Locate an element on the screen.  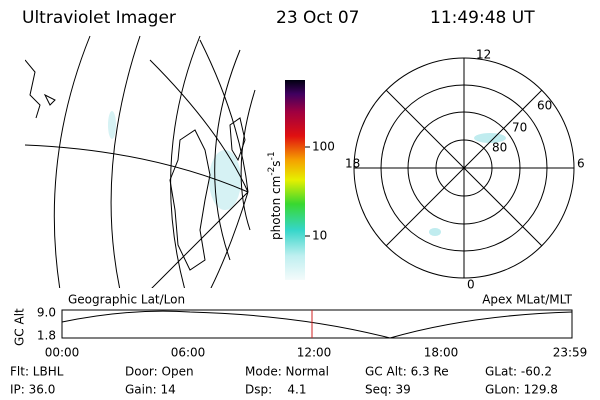
colorbar-label: photon cm-2s-1 is located at coordinates (275, 195).